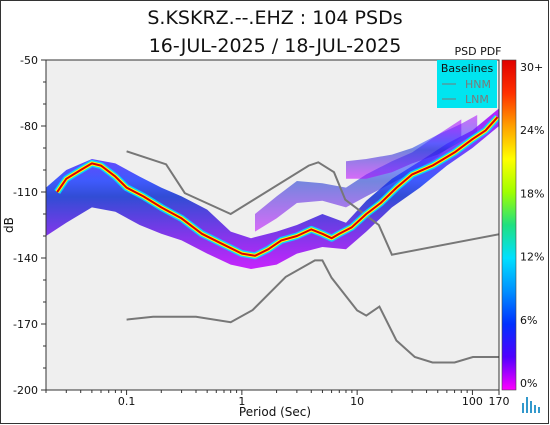 The width and height of the screenshot is (550, 425). What do you see at coordinates (532, 257) in the screenshot?
I see `colorbar-tick-label: 12%` at bounding box center [532, 257].